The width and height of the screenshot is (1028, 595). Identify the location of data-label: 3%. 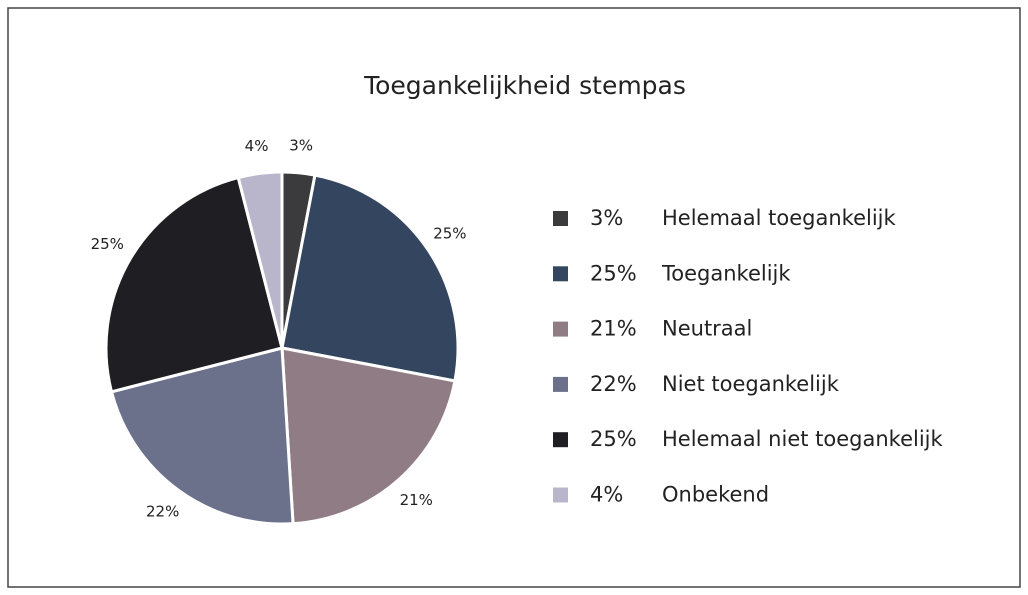
(301, 145).